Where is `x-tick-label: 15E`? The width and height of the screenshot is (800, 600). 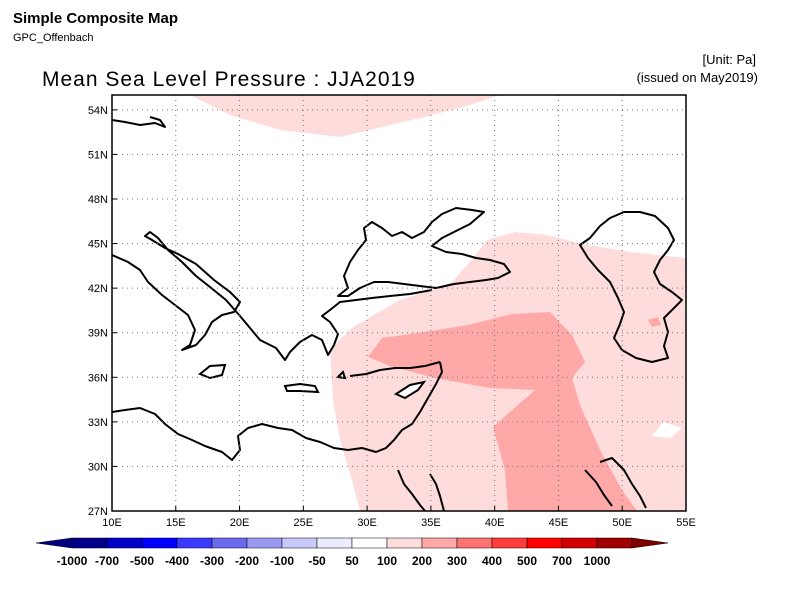 x-tick-label: 15E is located at coordinates (176, 523).